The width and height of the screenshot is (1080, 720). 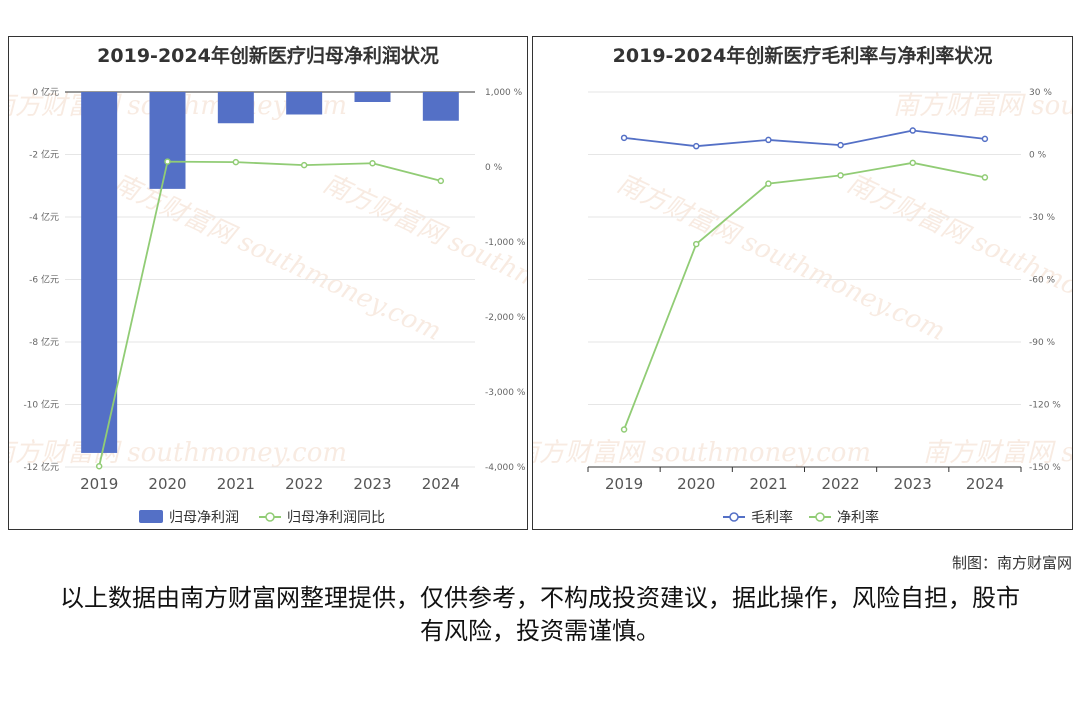 I want to click on y-right-tick-label: -90 %, so click(x=1042, y=343).